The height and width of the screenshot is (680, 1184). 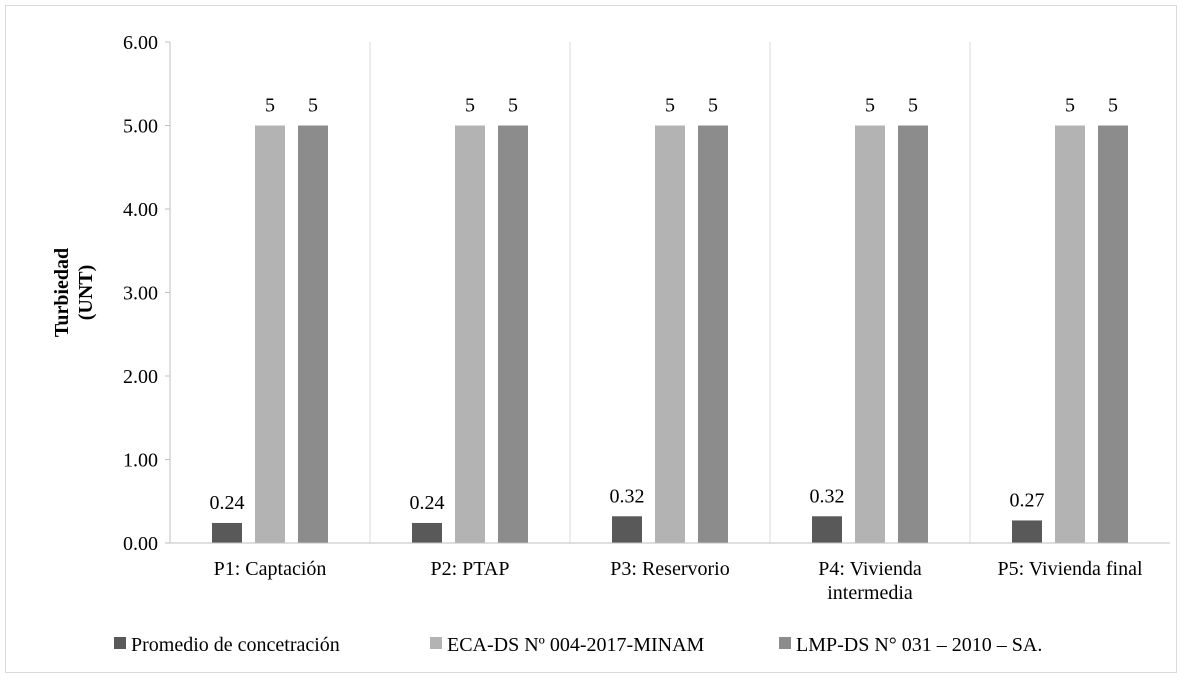 I want to click on legend-label: LMP-DS N° 031 – 2010 – SA., so click(x=919, y=645).